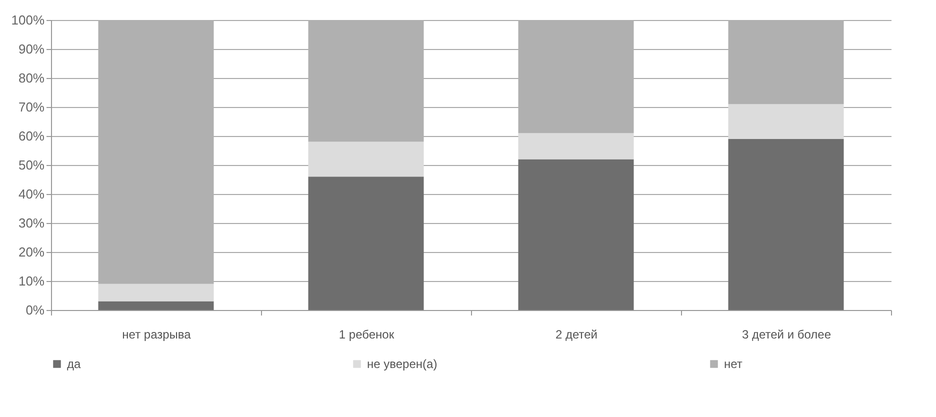 This screenshot has height=417, width=936. Describe the element at coordinates (35, 310) in the screenshot. I see `y-tick-label: 0%` at that location.